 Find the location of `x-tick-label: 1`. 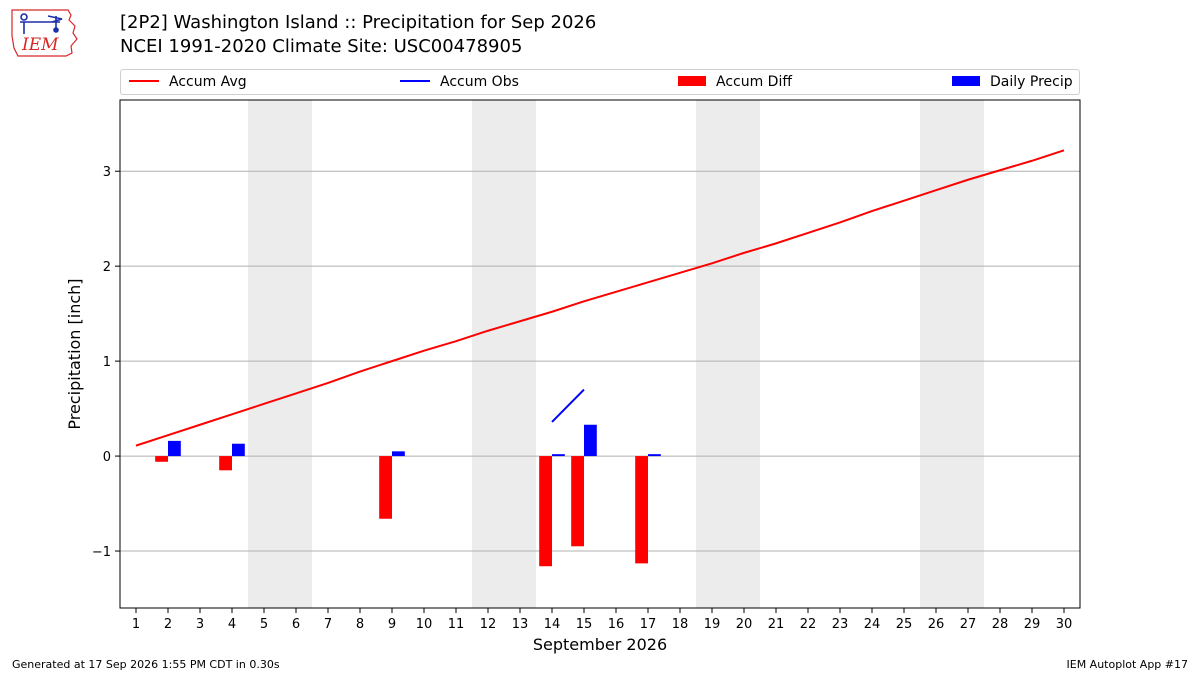

x-tick-label: 1 is located at coordinates (136, 624).